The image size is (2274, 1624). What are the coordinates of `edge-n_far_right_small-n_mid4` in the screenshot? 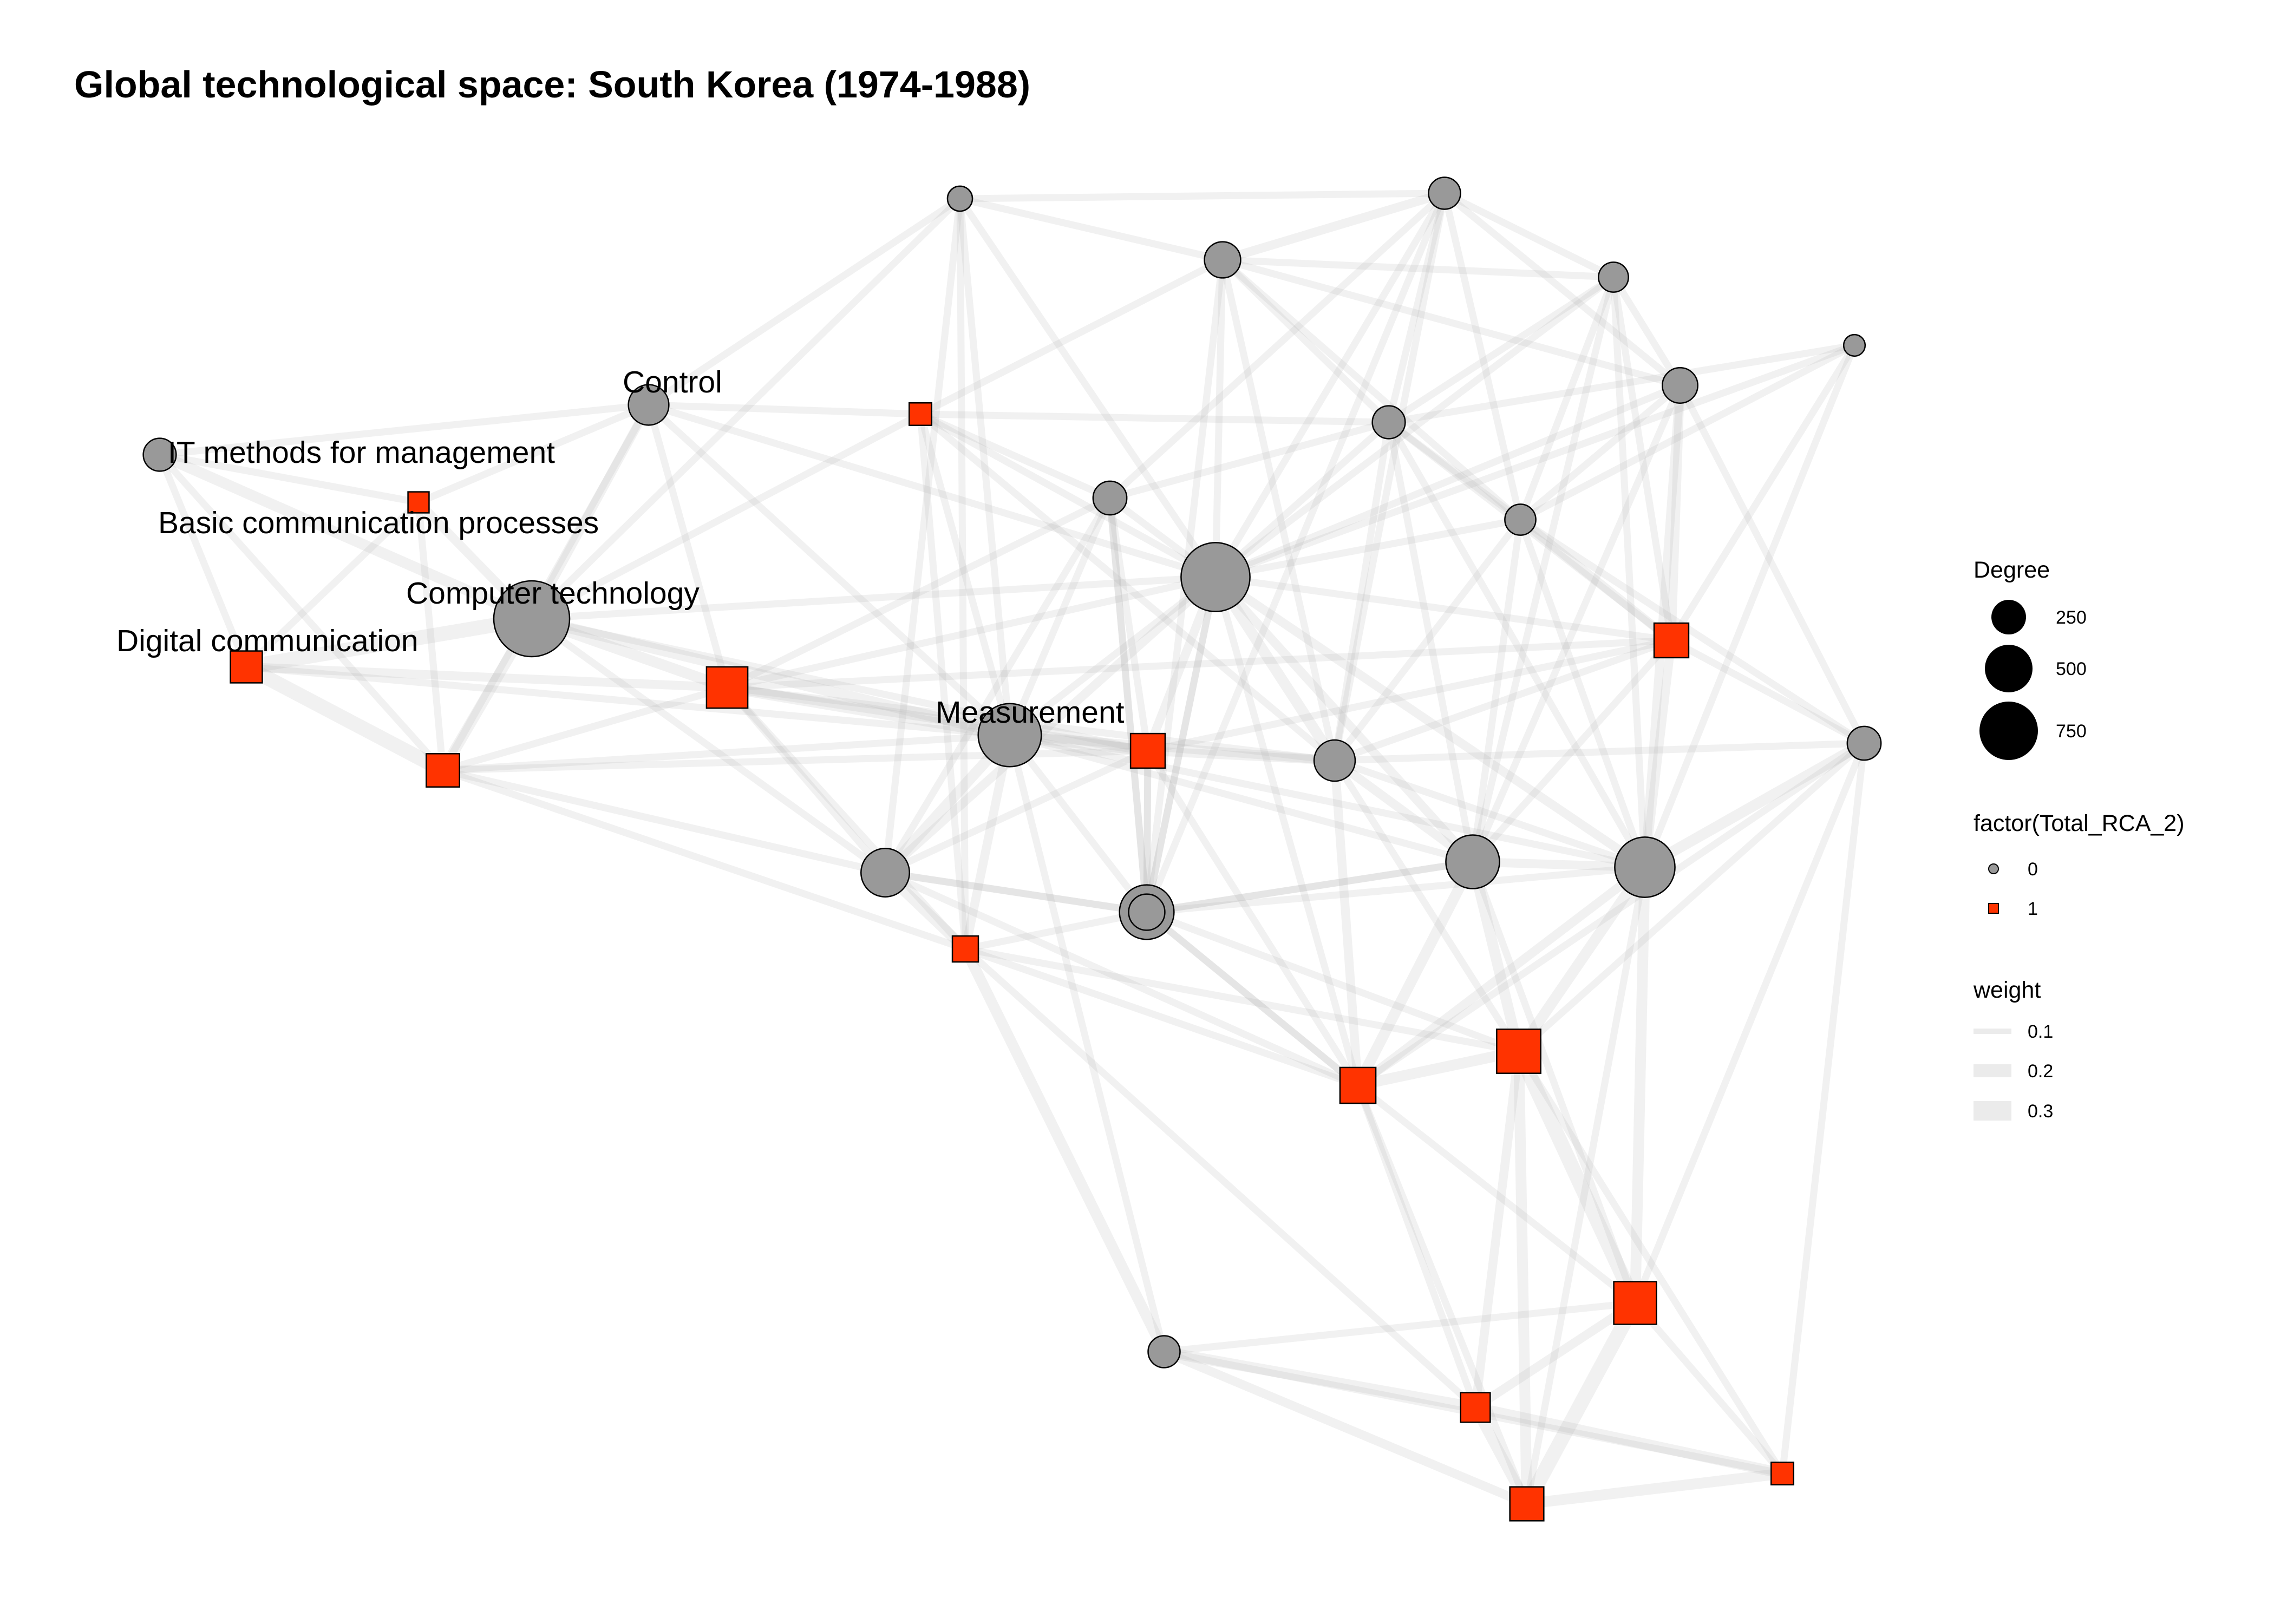 It's located at (1688, 432).